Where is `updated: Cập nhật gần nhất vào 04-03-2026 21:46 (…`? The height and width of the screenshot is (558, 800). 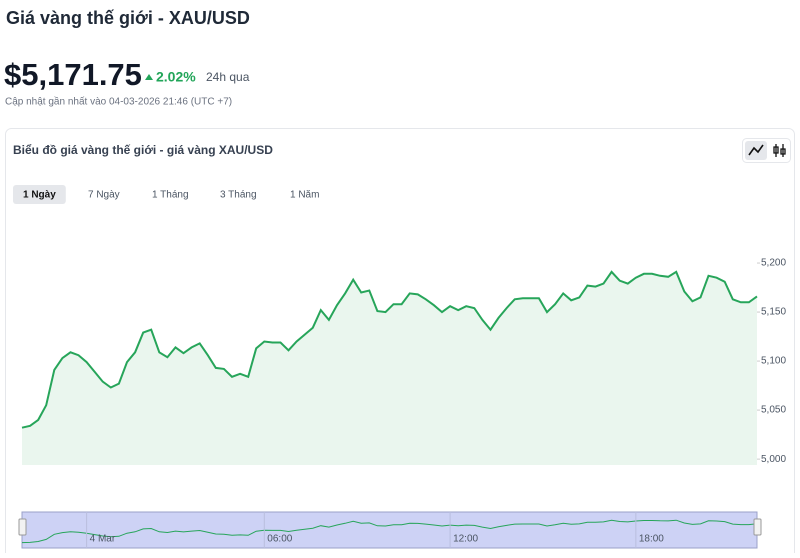
updated: Cập nhật gần nhất vào 04-03-2026 21:46 (… is located at coordinates (118, 102).